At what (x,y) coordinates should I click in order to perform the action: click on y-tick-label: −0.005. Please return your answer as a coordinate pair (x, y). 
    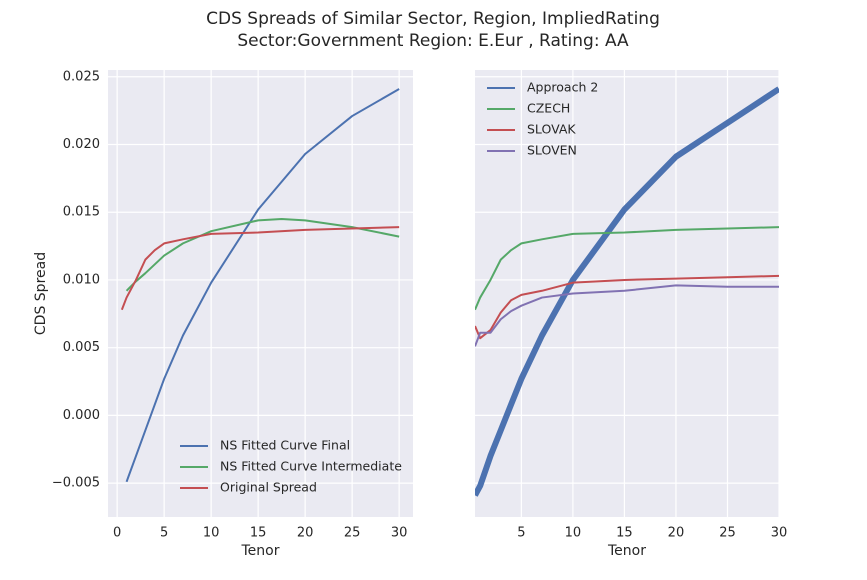
    Looking at the image, I should click on (76, 483).